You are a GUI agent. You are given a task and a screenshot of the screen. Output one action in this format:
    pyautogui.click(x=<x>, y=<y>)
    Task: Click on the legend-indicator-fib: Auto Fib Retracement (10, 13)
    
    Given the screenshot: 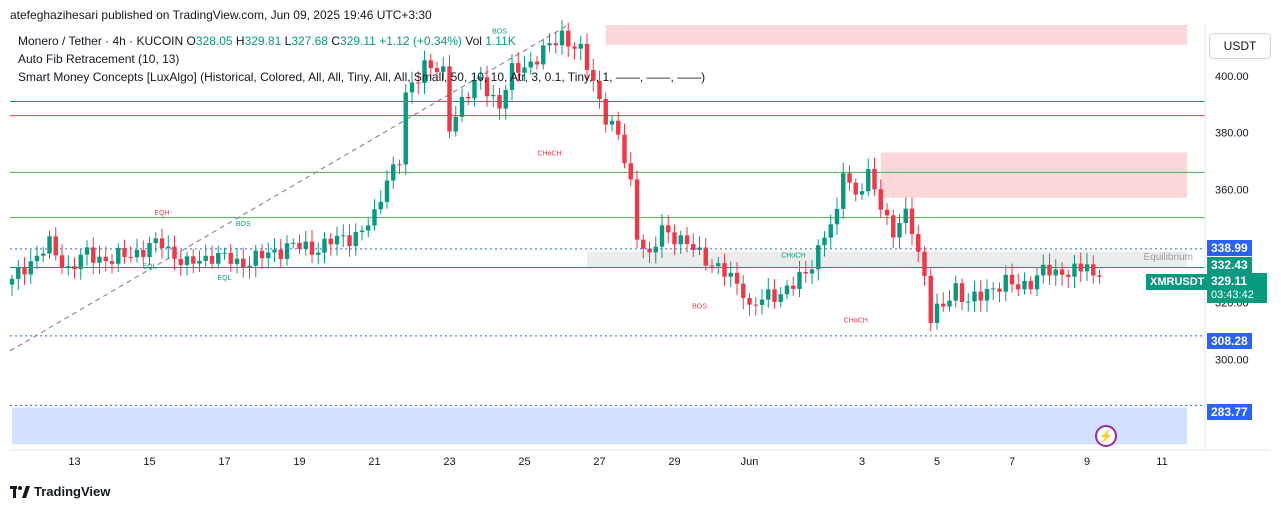 What is the action you would take?
    pyautogui.click(x=99, y=59)
    